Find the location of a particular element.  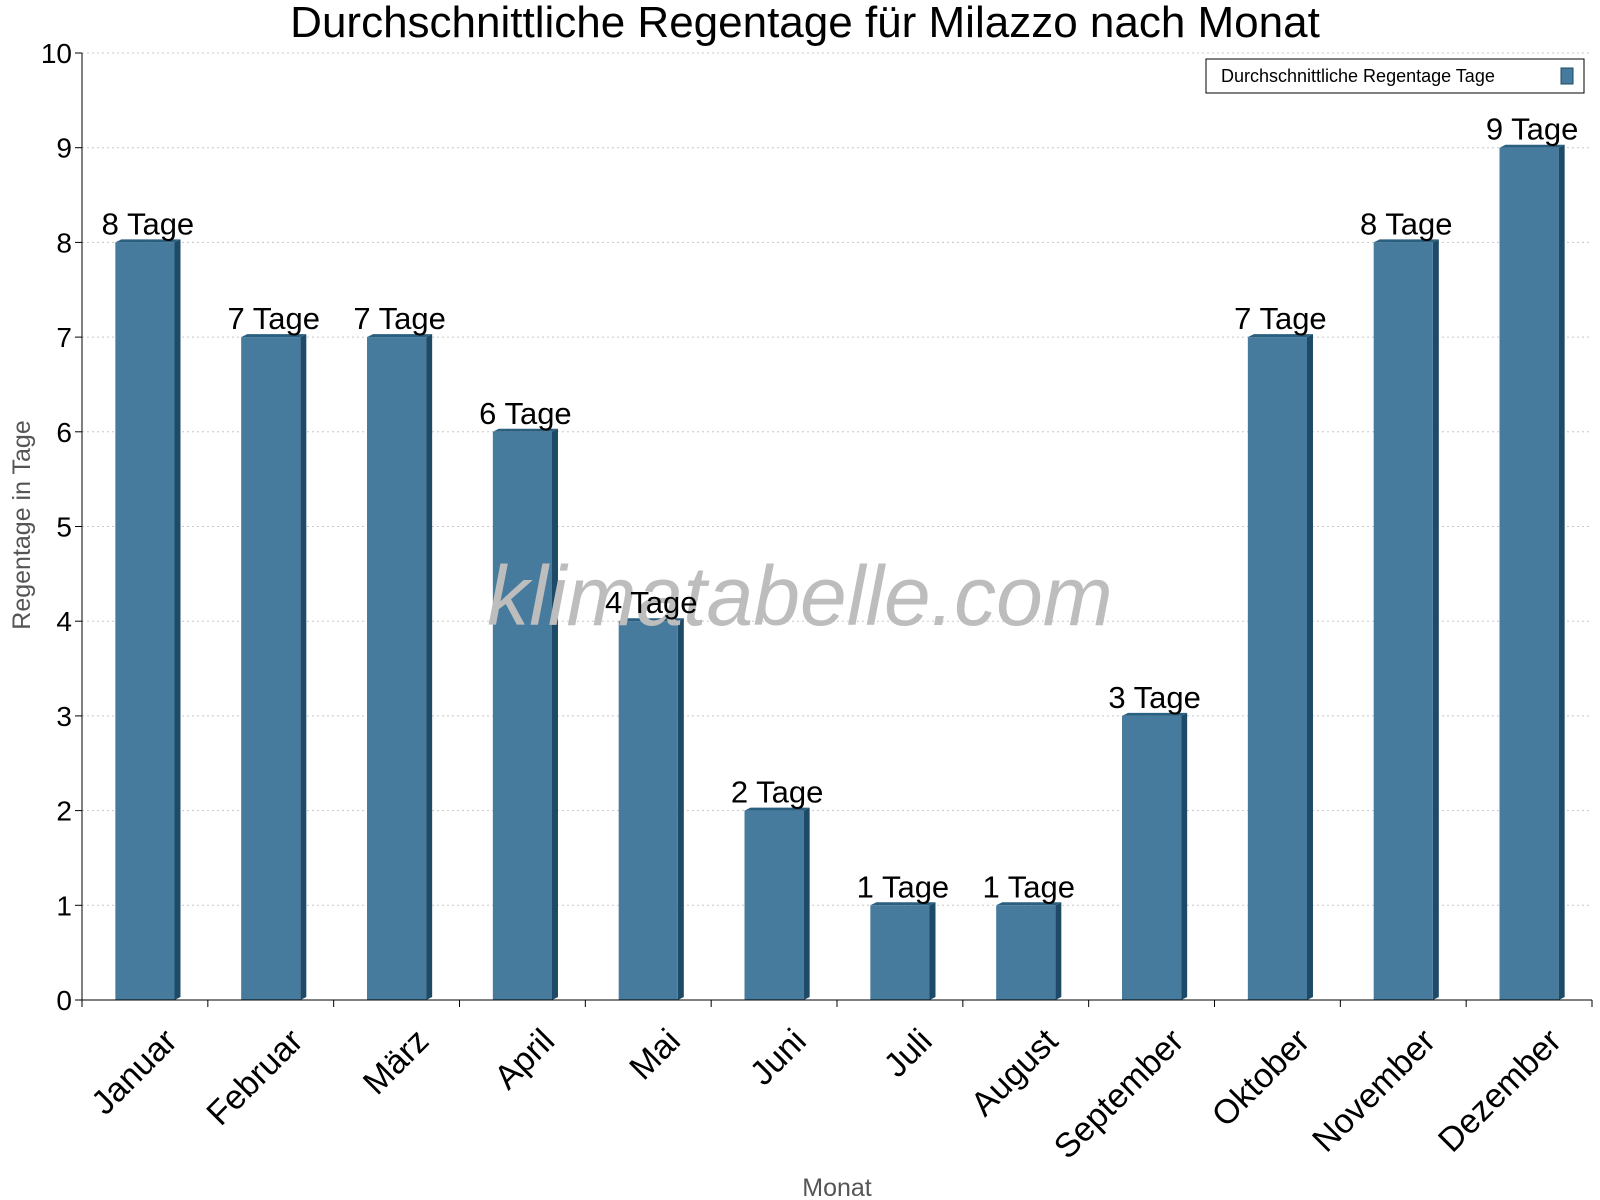

x-tick-label: Dezember is located at coordinates (1500, 1091).